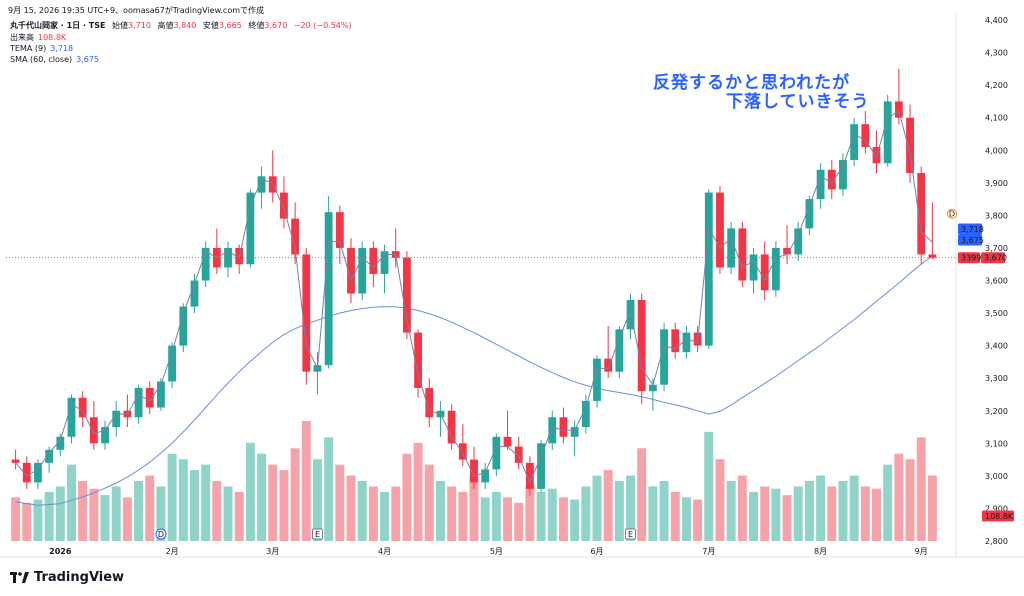 This screenshot has height=596, width=1024. What do you see at coordinates (38, 38) in the screenshot?
I see `legend-volume: 出来高 108.8K` at bounding box center [38, 38].